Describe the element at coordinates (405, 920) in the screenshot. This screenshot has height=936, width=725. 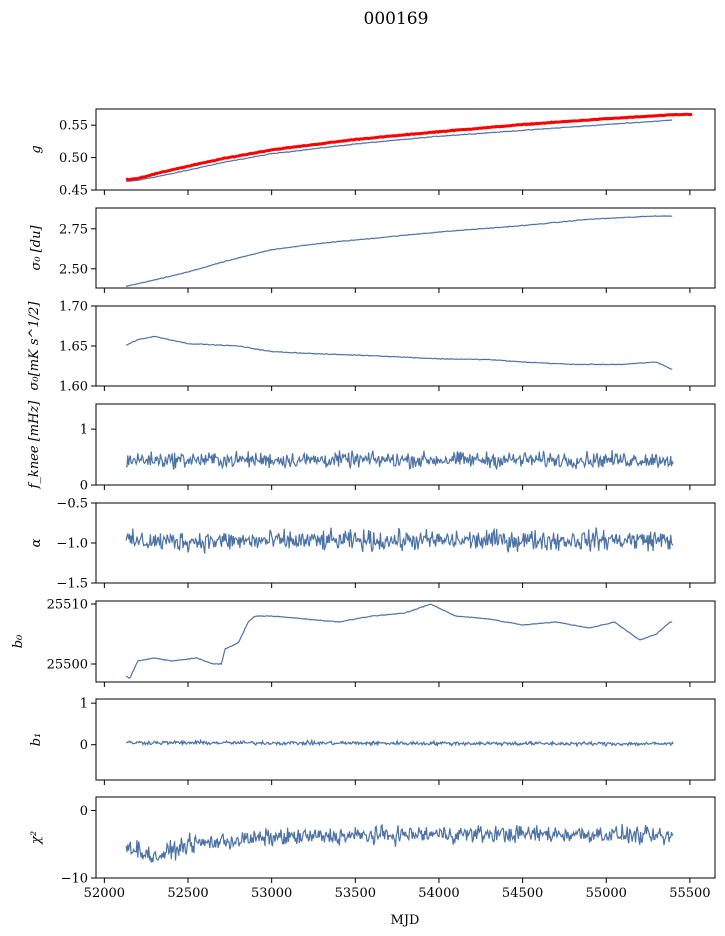
I see `x-axis-label: MJD` at that location.